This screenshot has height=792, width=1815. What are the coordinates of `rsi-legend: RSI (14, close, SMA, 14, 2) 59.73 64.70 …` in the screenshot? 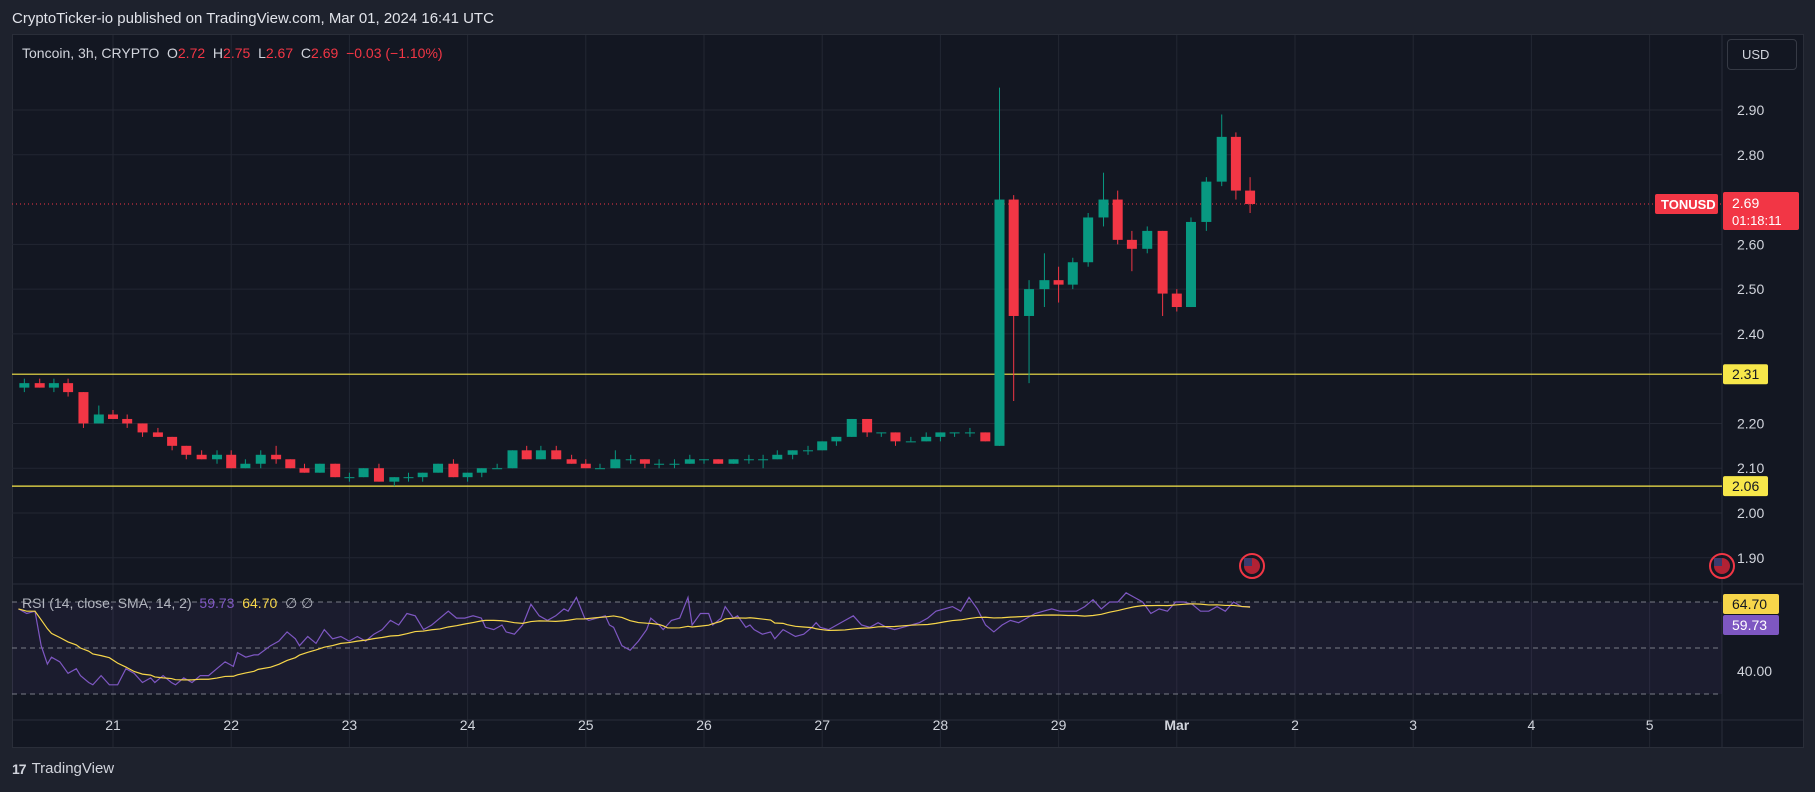 It's located at (167, 603).